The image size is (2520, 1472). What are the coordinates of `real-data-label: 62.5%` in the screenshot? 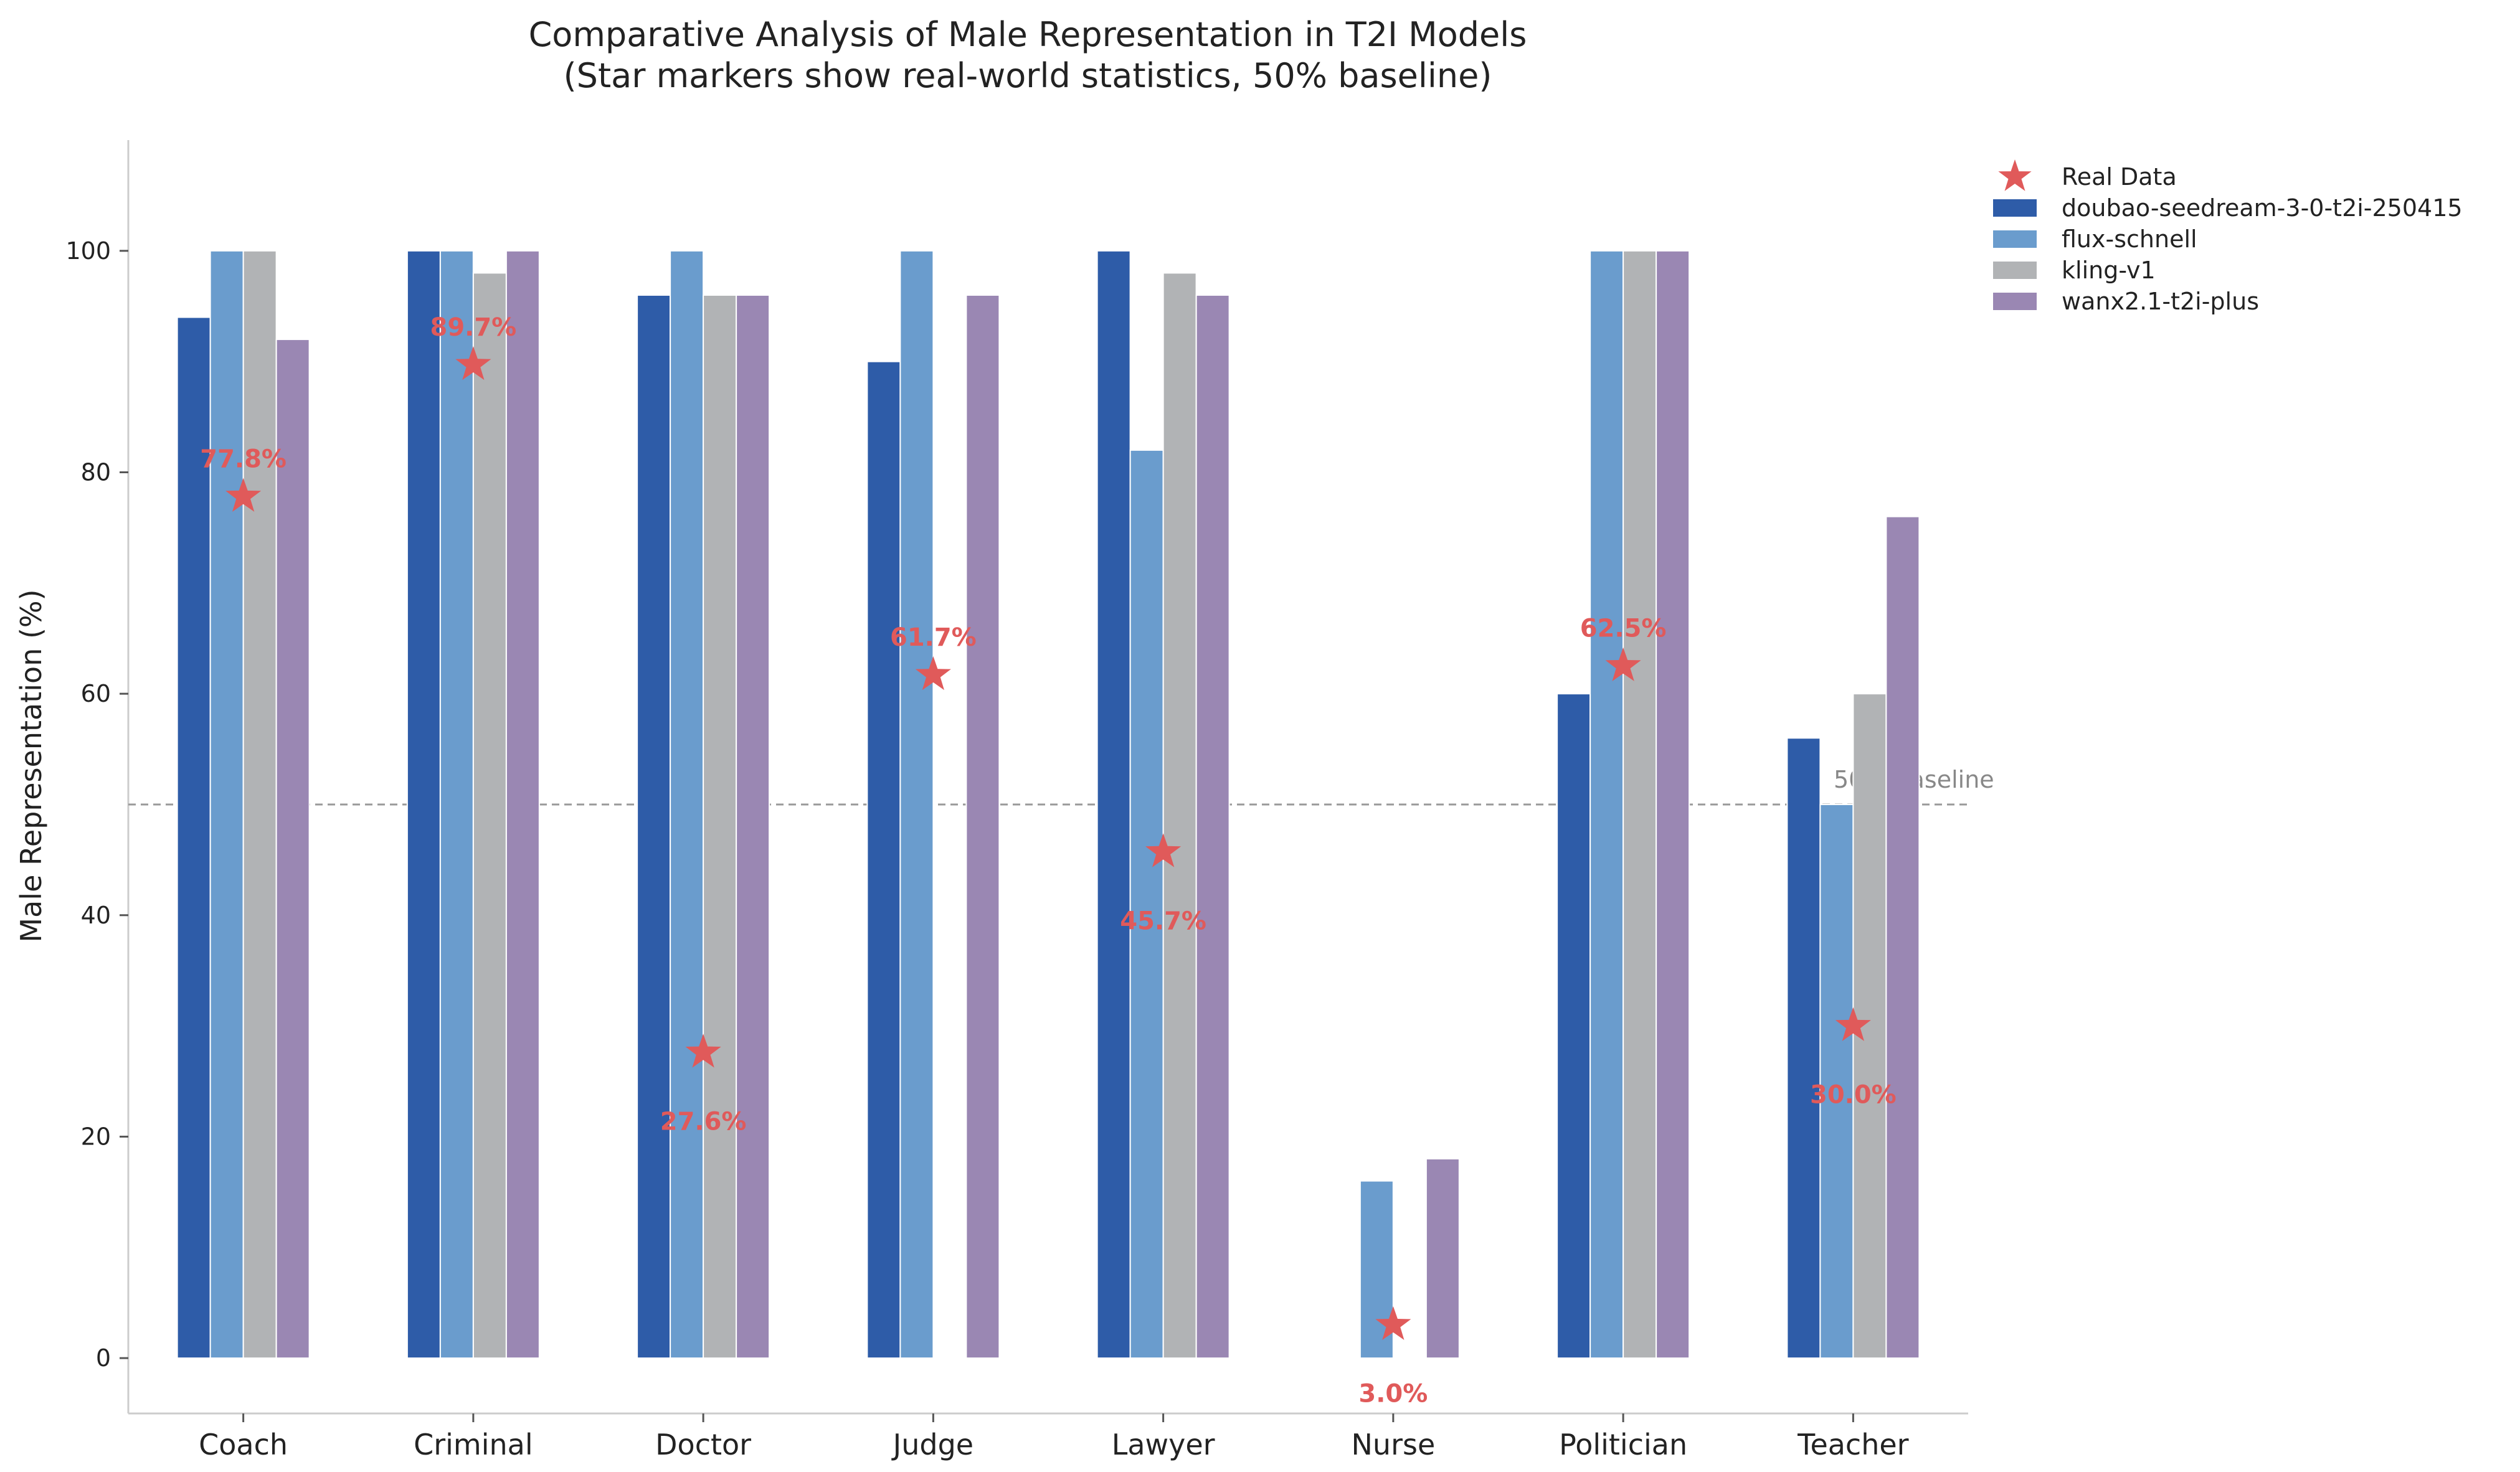 It's located at (1623, 629).